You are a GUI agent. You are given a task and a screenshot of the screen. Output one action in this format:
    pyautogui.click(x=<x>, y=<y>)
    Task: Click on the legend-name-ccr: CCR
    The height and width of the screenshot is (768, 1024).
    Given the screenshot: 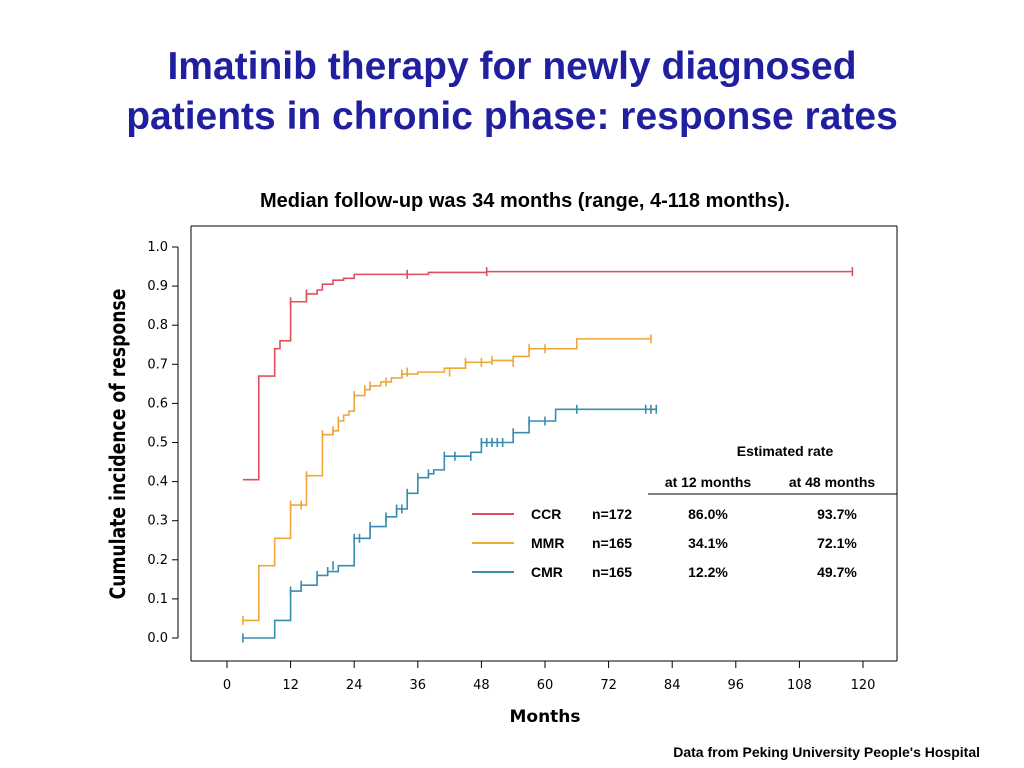 What is the action you would take?
    pyautogui.click(x=546, y=514)
    